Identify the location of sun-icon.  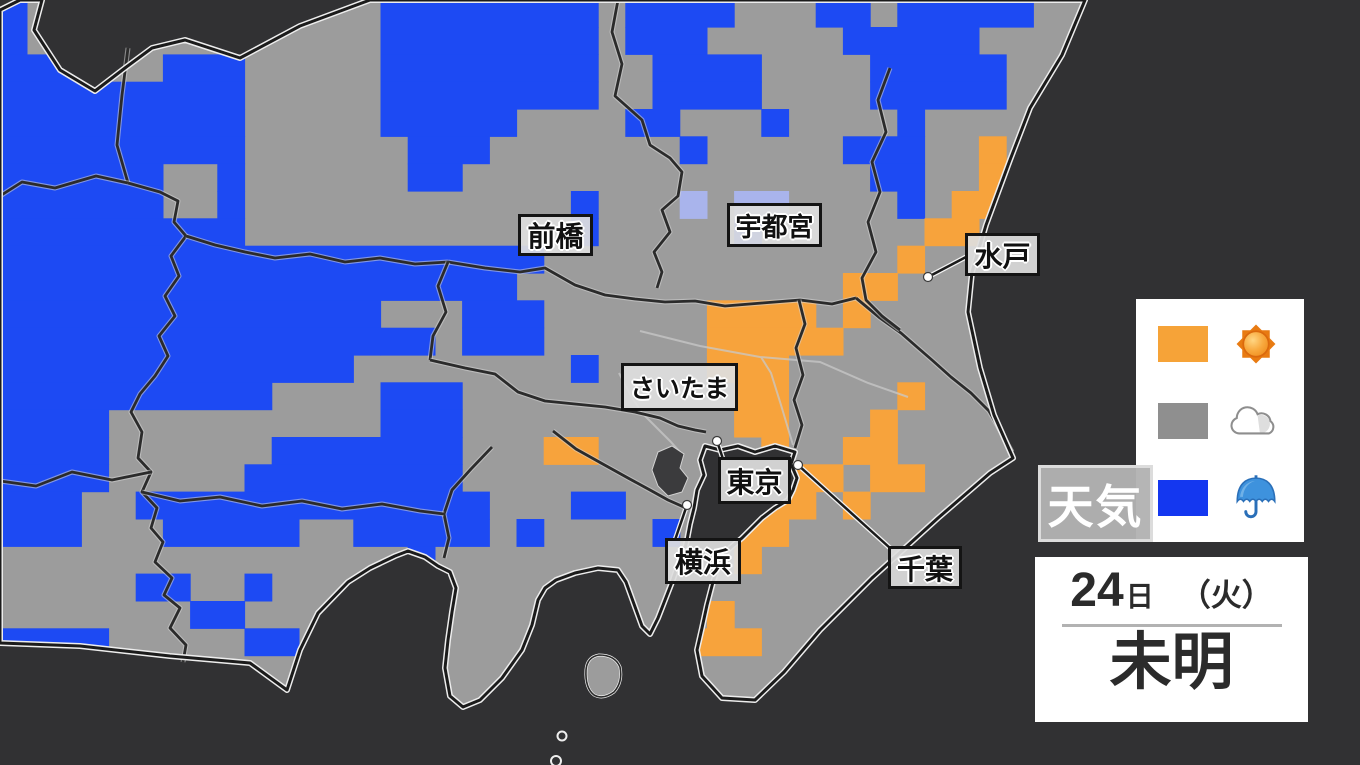
(1256, 344).